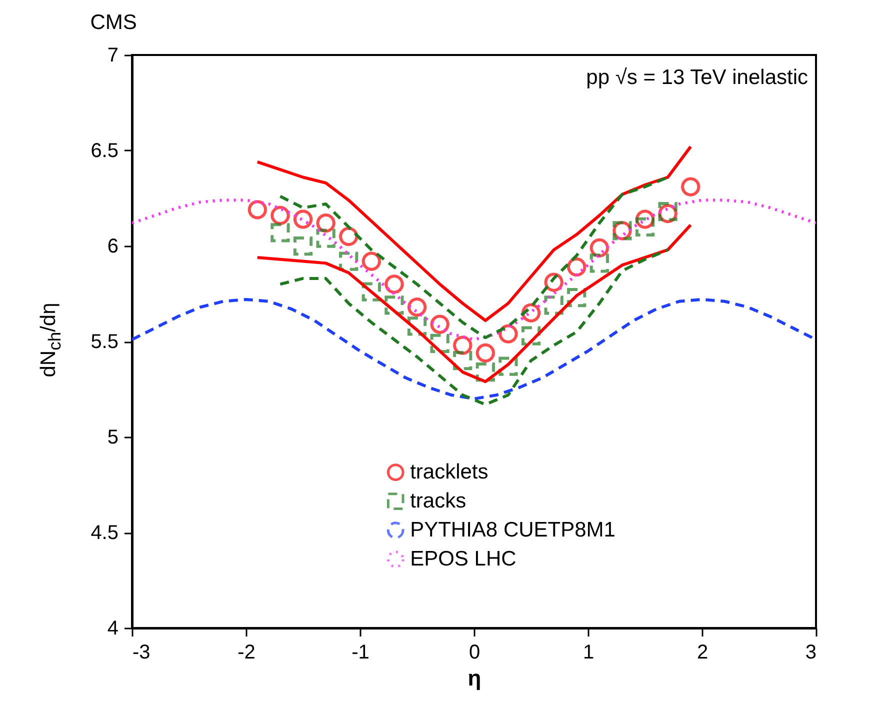  What do you see at coordinates (513, 530) in the screenshot?
I see `legend-label: PYTHIA8 CUETP8M1` at bounding box center [513, 530].